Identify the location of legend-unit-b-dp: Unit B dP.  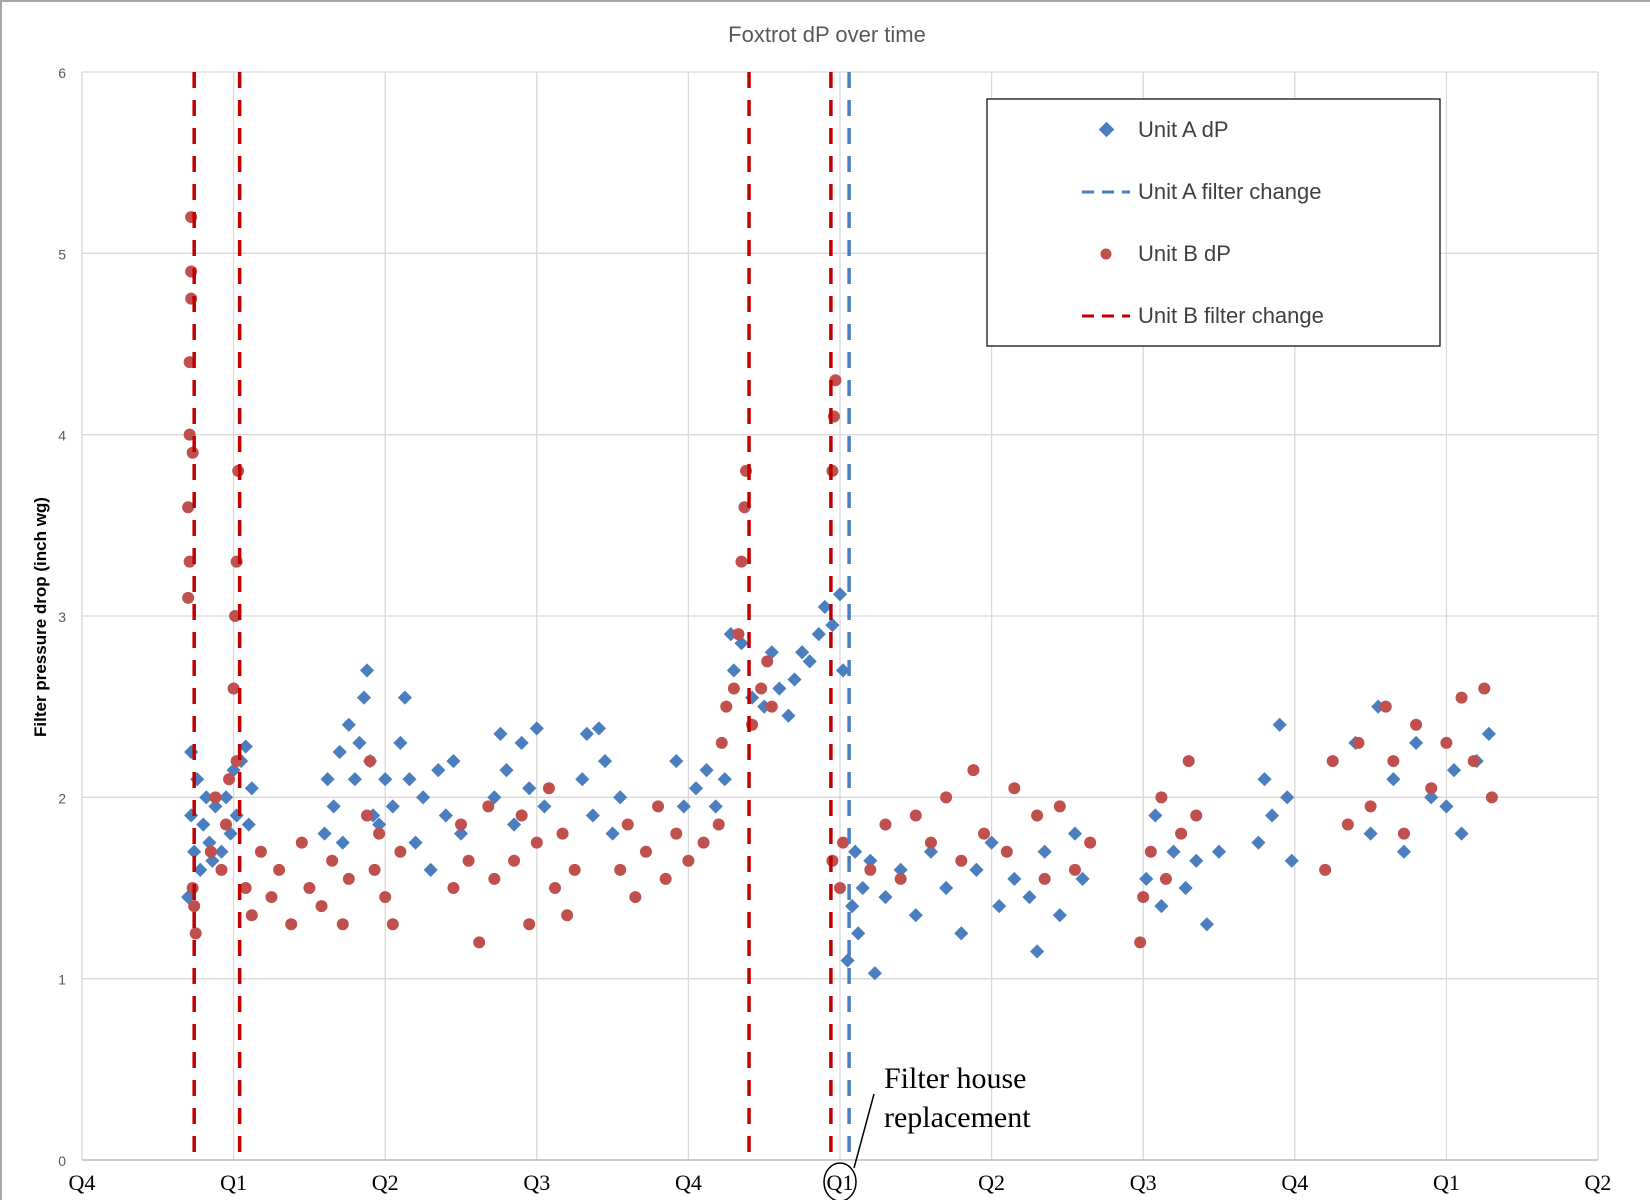
(1184, 253).